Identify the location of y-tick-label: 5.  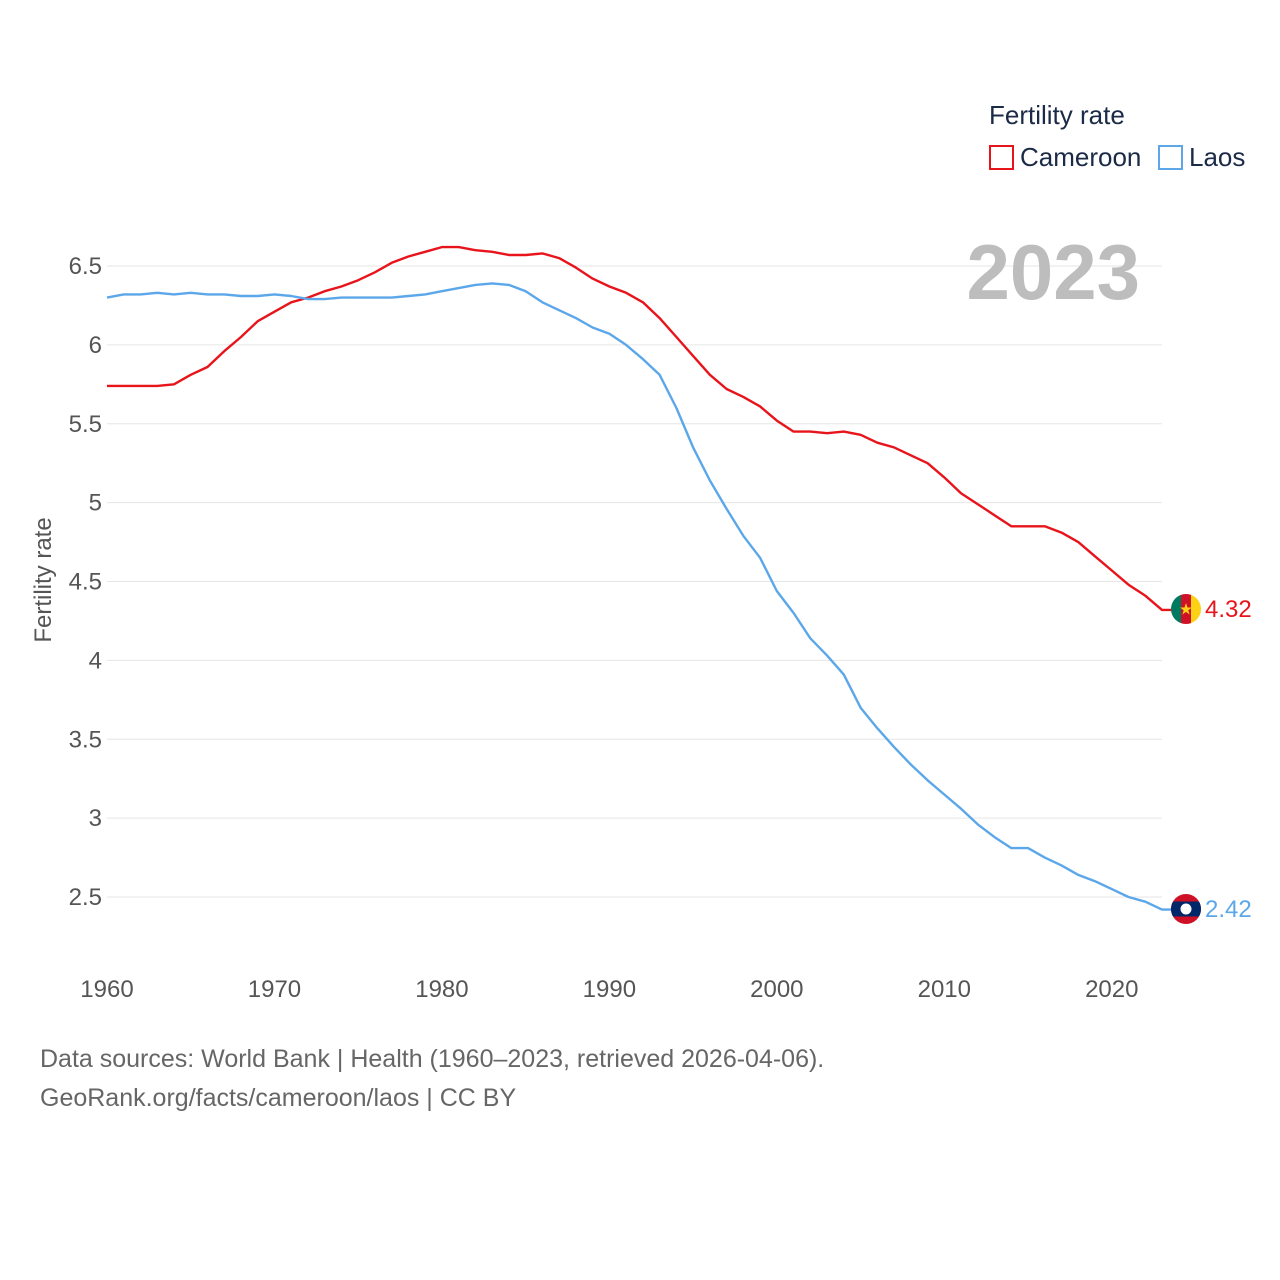
(95, 503).